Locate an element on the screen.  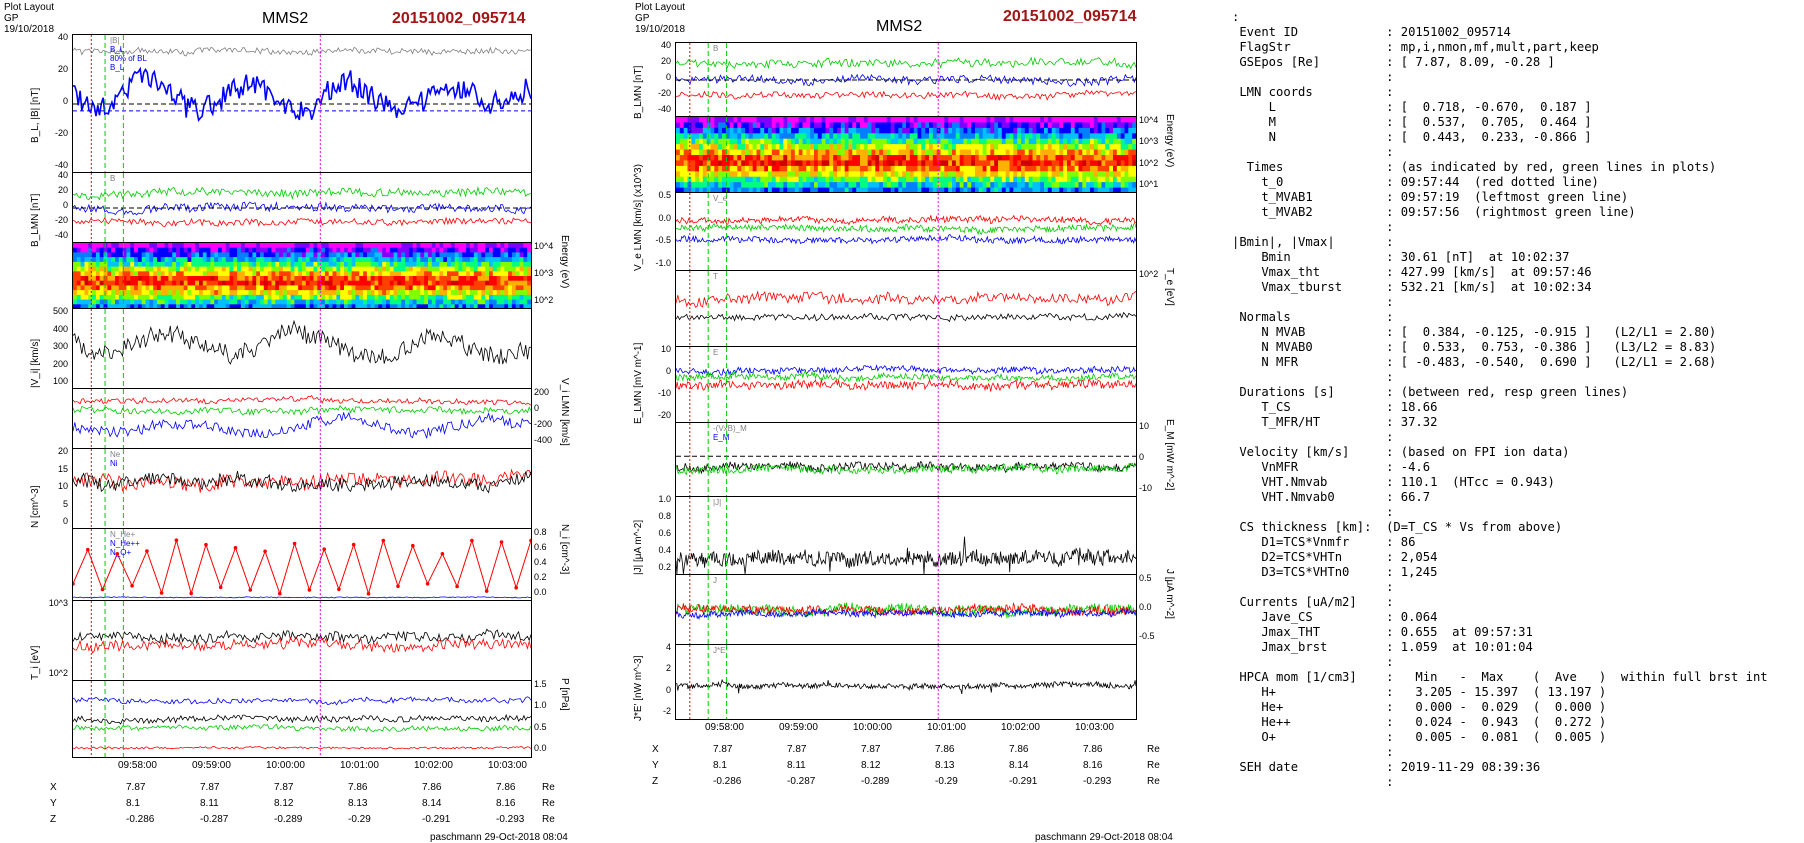
Pi-line is located at coordinates (302, 701).